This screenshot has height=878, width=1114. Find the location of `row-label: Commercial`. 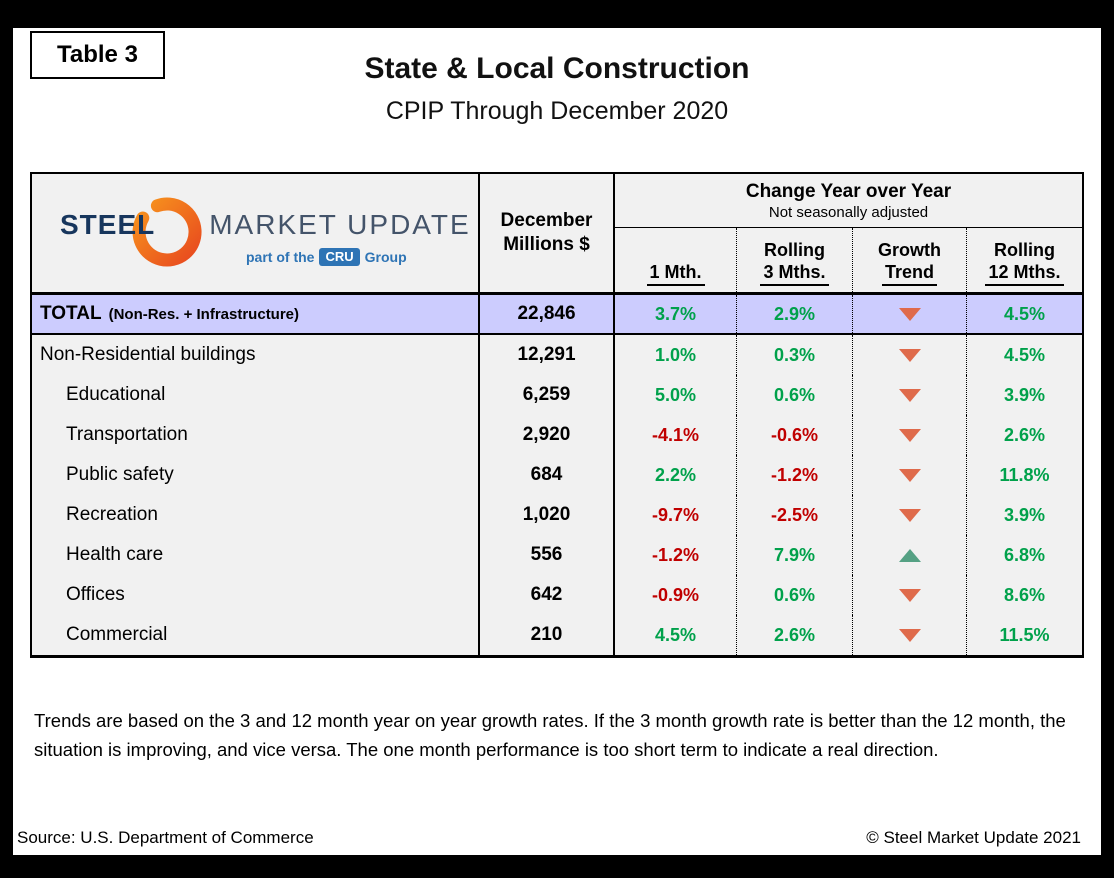

row-label: Commercial is located at coordinates (256, 635).